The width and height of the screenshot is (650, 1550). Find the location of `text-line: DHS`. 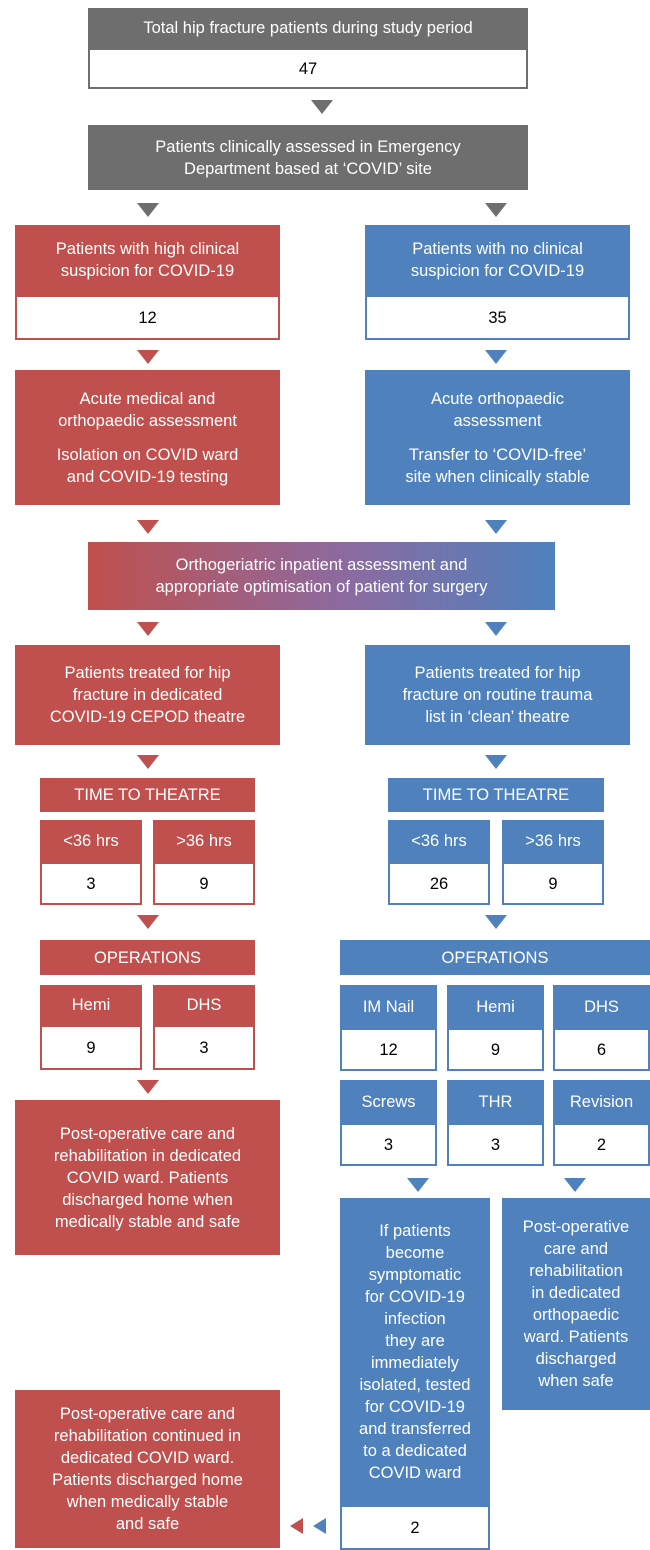

text-line: DHS is located at coordinates (601, 1006).